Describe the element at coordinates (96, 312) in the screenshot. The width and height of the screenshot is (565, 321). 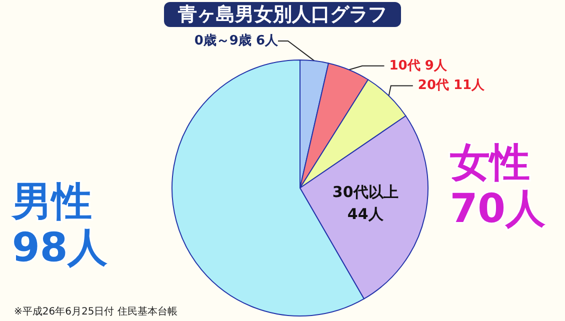
I see `text: ※平成26年6月25日付 住民基本台帳` at that location.